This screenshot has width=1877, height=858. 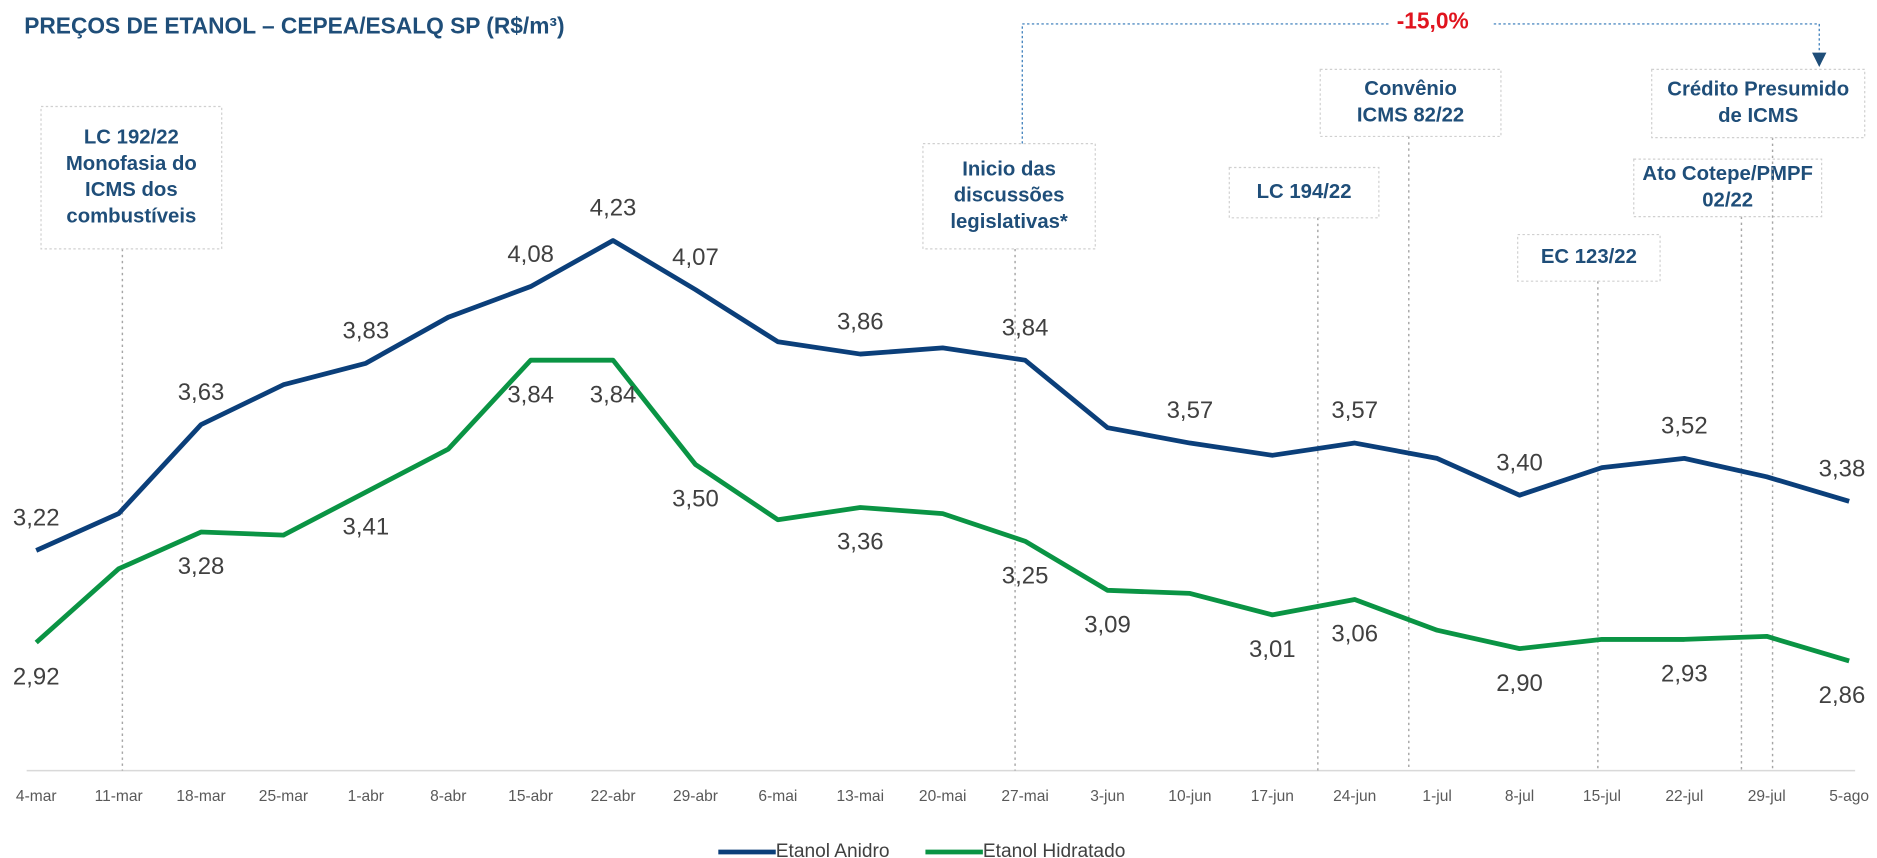 What do you see at coordinates (1107, 796) in the screenshot?
I see `x-tick-label: 3-jun` at bounding box center [1107, 796].